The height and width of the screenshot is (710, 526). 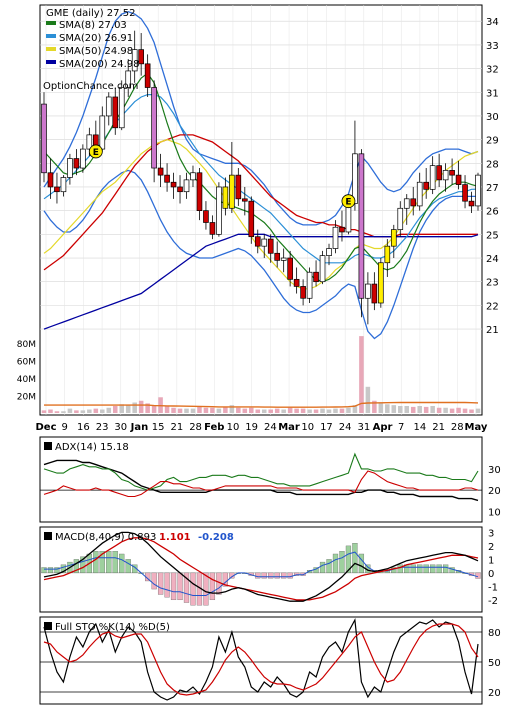 I want to click on x-tick-label: Feb, so click(x=214, y=427).